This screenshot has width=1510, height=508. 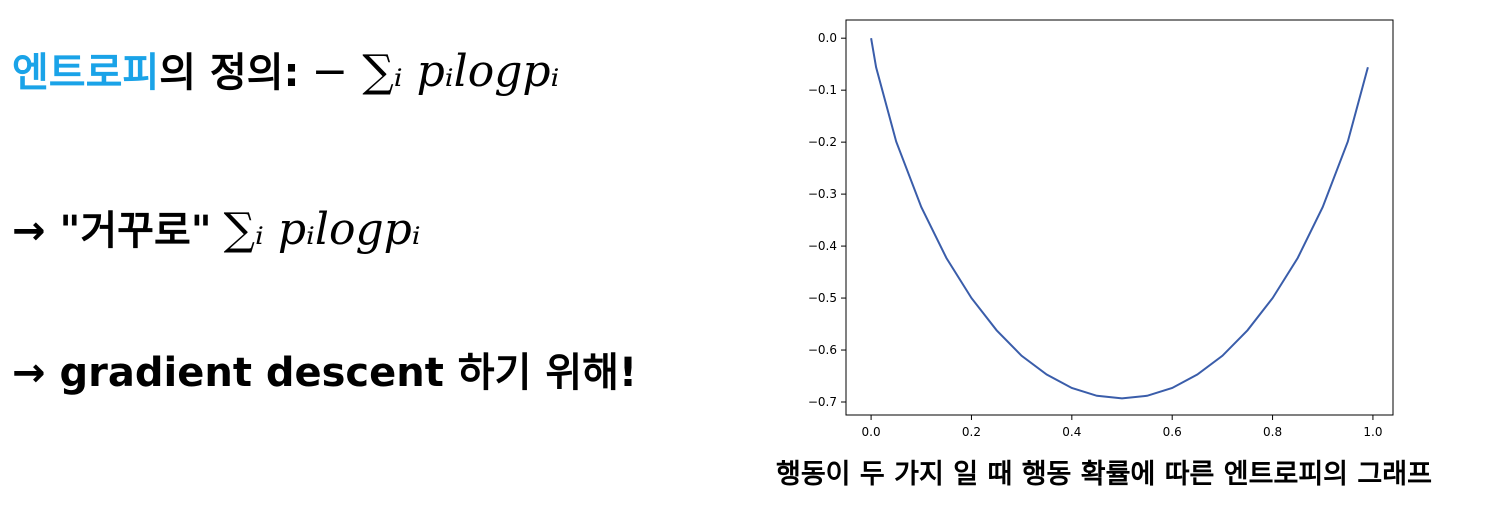 I want to click on x-tick-label: 0.2, so click(x=971, y=432).